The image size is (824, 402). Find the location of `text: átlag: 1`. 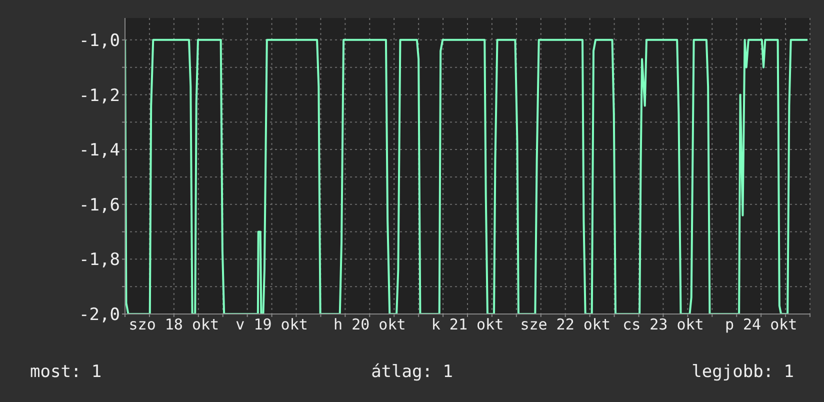

text: átlag: 1 is located at coordinates (412, 372).